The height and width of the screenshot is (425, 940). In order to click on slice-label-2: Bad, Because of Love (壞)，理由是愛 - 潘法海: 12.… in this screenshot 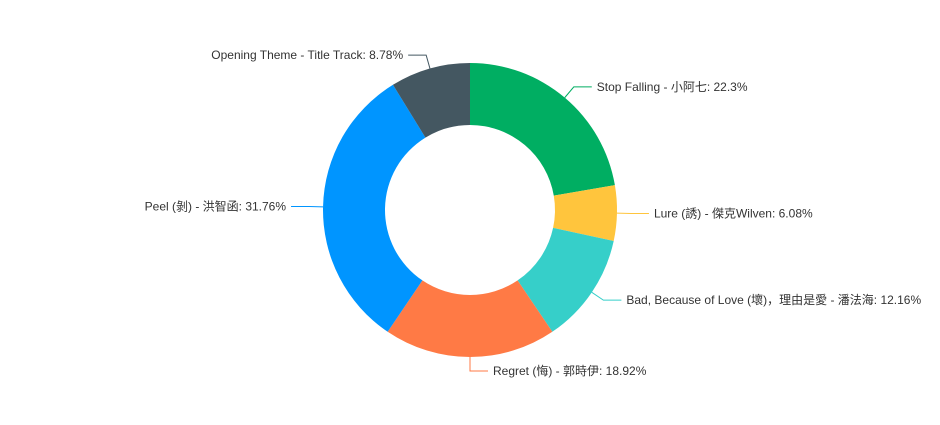, I will do `click(773, 299)`.